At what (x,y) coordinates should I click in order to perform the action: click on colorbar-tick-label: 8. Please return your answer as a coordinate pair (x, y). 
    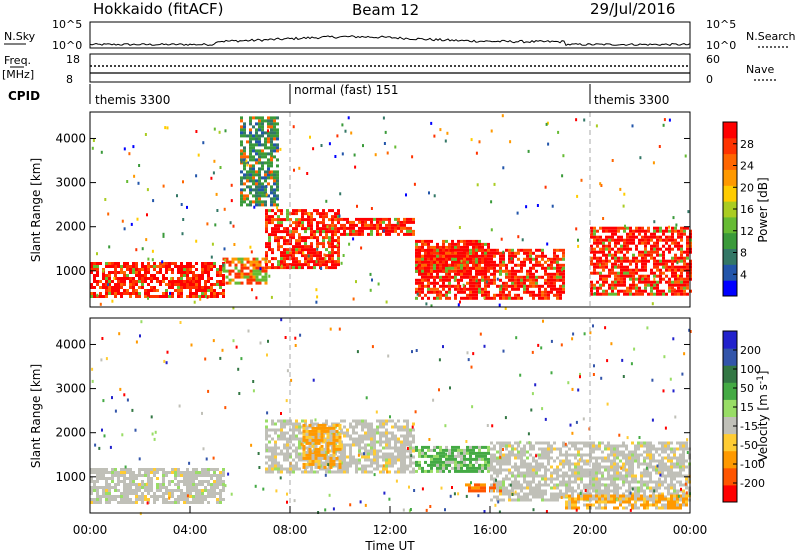
    Looking at the image, I should click on (743, 253).